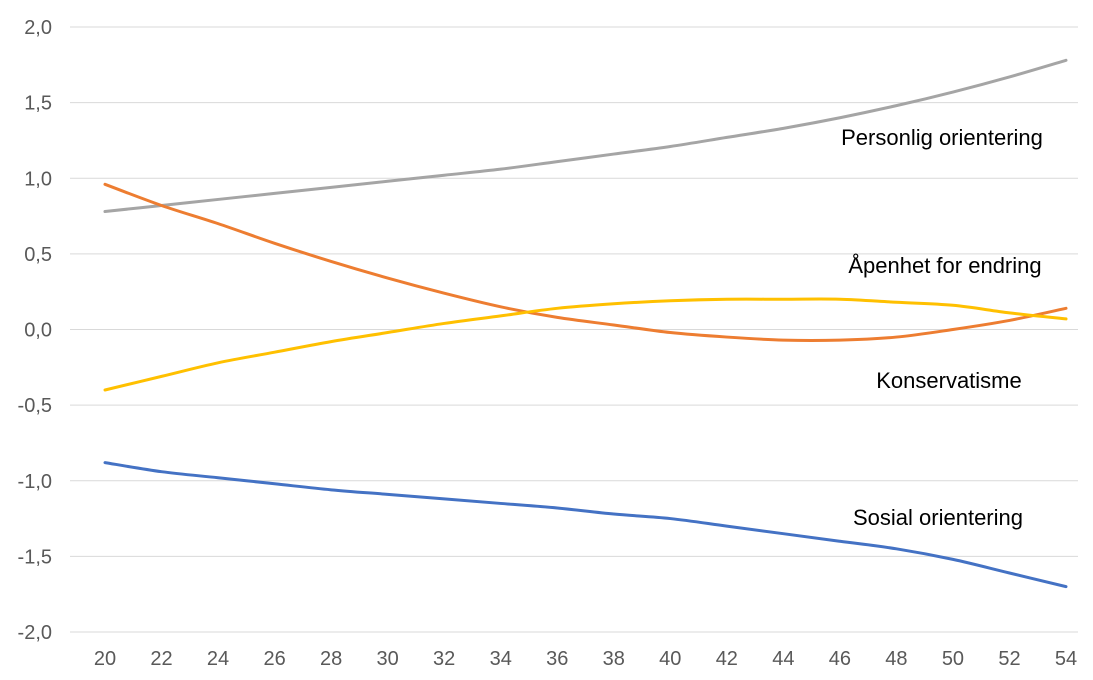 This screenshot has width=1093, height=680. I want to click on x-tick-label: 24, so click(218, 659).